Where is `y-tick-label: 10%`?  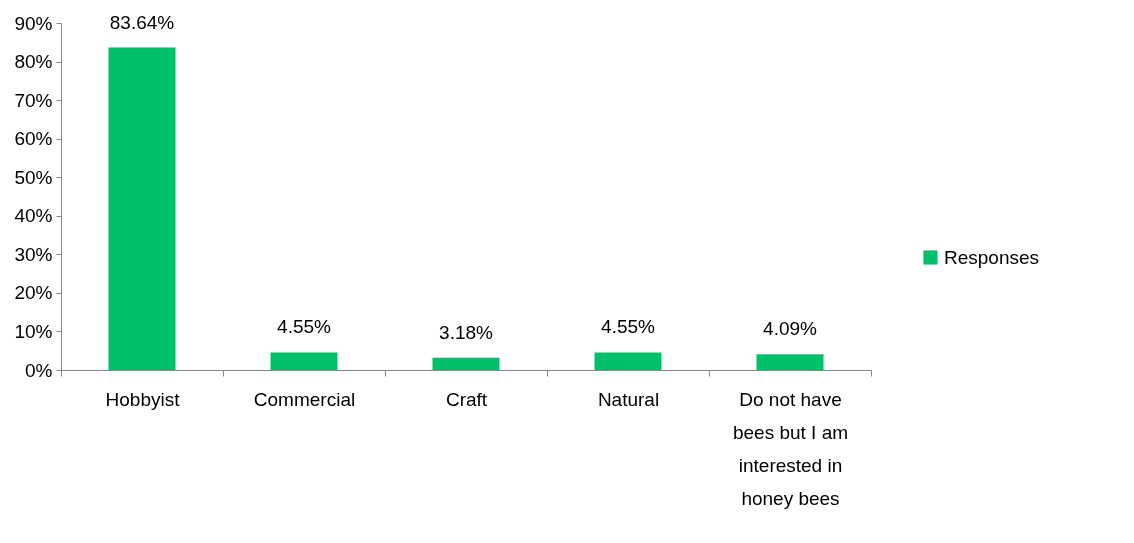
y-tick-label: 10% is located at coordinates (33, 331).